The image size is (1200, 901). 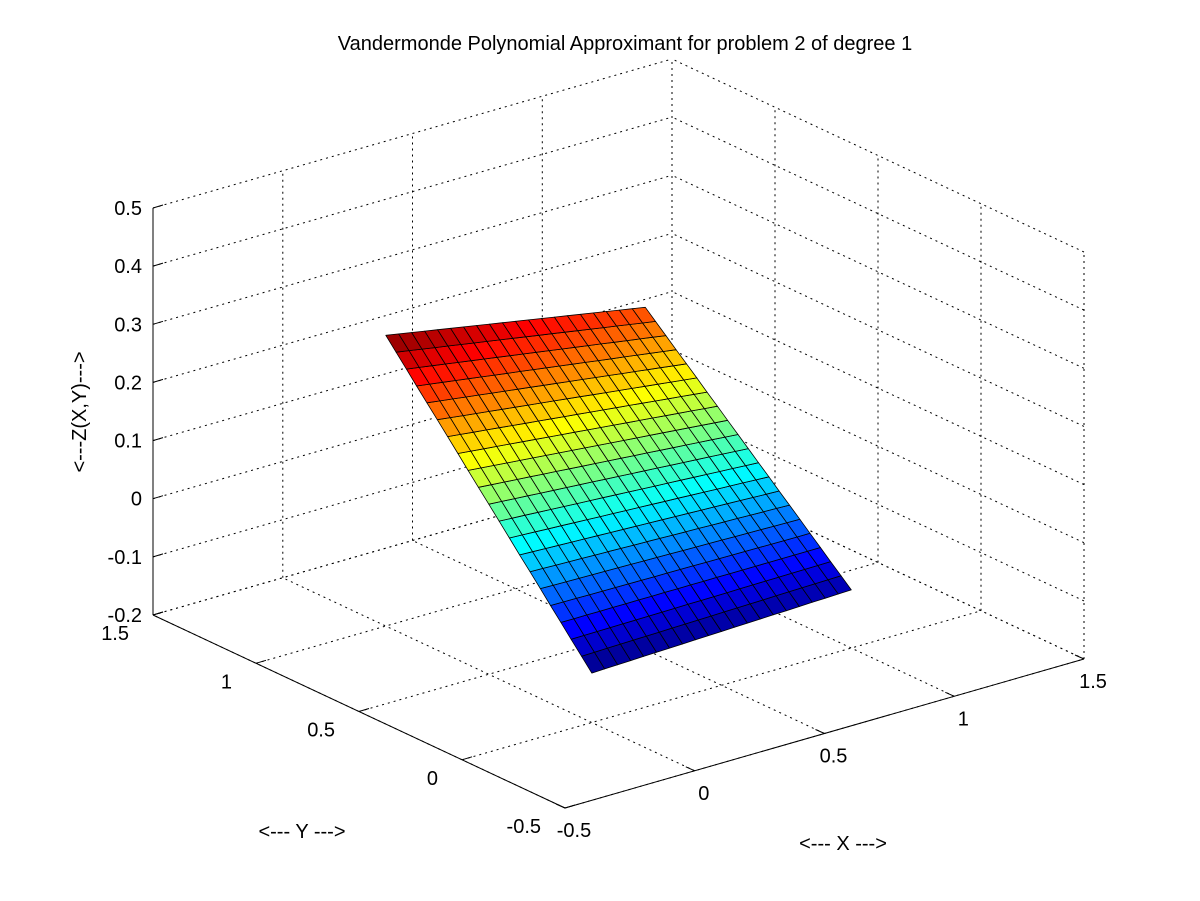 I want to click on x-tick-label: 1, so click(x=963, y=719).